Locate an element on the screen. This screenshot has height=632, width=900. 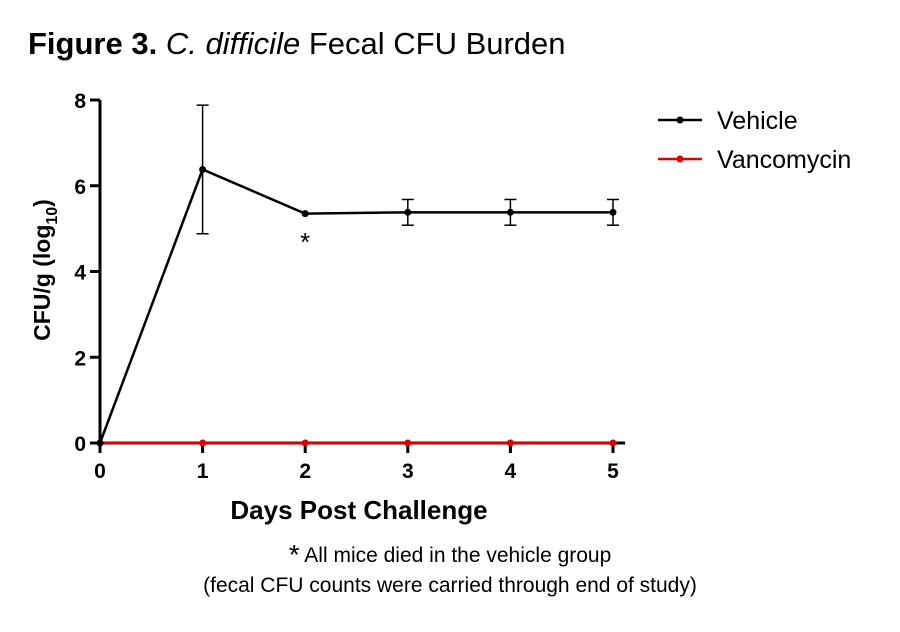
y-tick-label: 6 is located at coordinates (80, 187).